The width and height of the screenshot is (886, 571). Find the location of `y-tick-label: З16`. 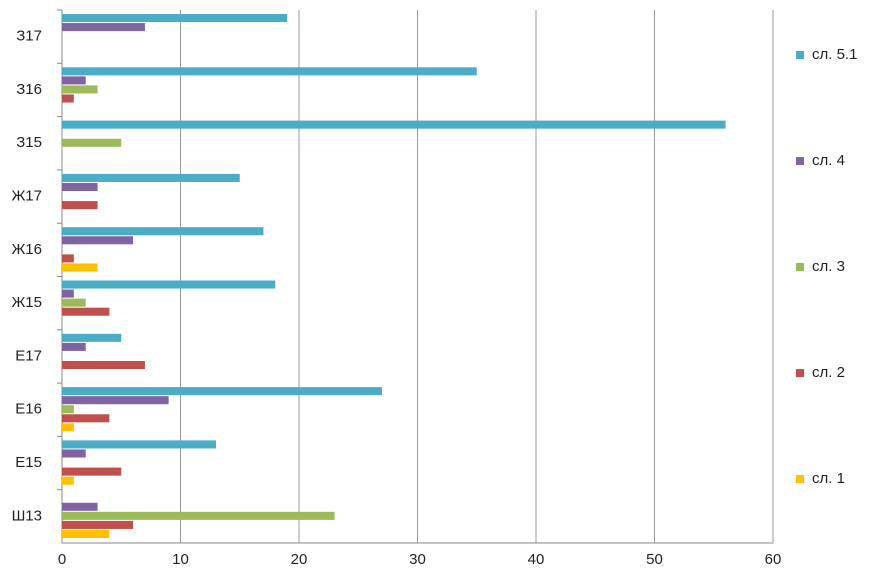

y-tick-label: З16 is located at coordinates (29, 89).